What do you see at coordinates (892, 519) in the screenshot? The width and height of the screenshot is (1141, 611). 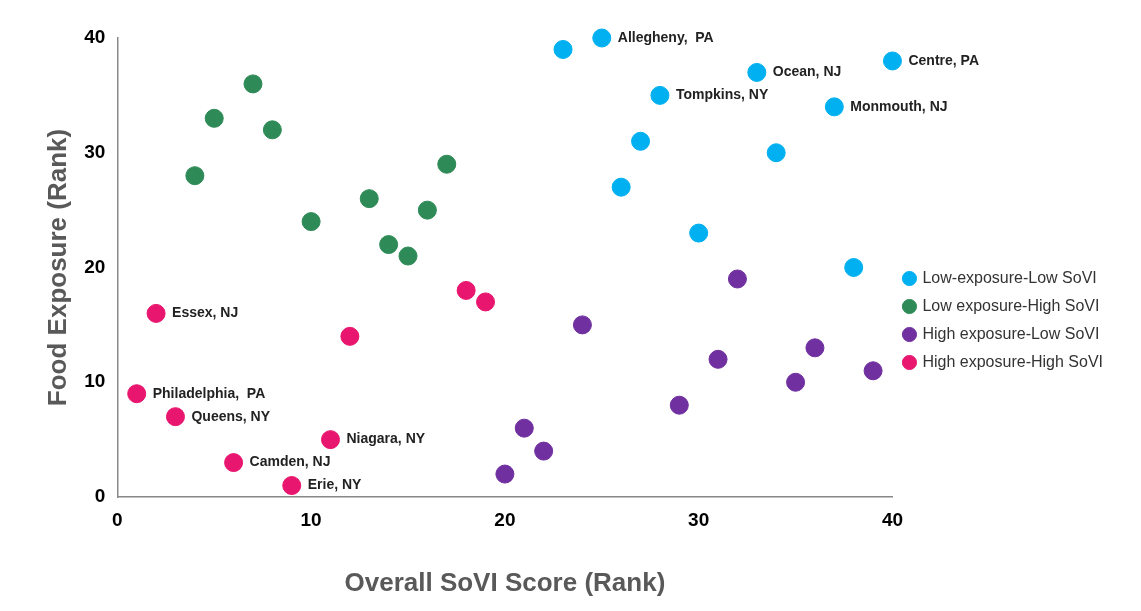 I see `x-tick-label: 40` at bounding box center [892, 519].